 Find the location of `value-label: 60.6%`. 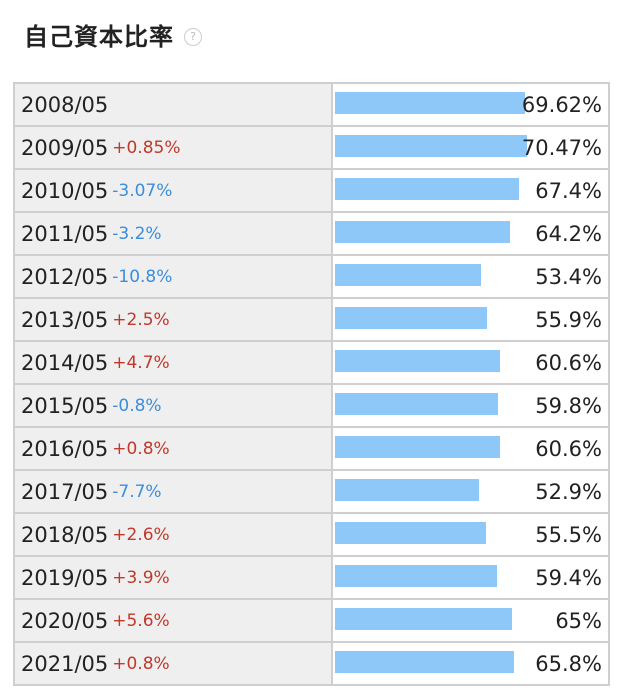

value-label: 60.6% is located at coordinates (568, 449).